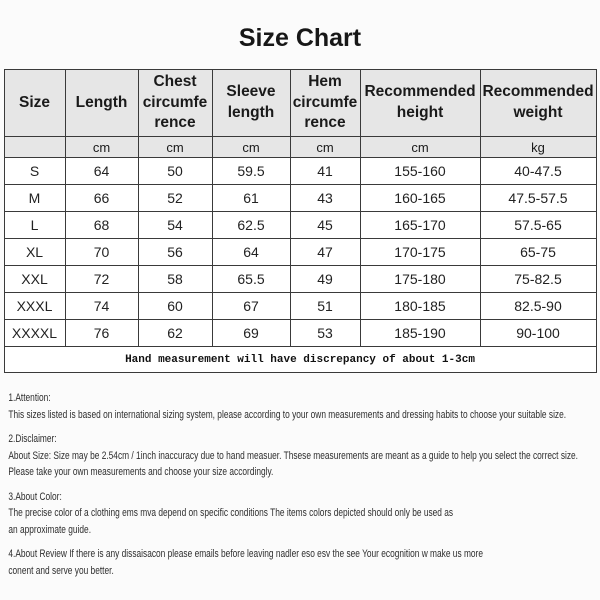 This screenshot has width=600, height=600. I want to click on column-header-chest-circumference: Chest circumfe rence, so click(175, 103).